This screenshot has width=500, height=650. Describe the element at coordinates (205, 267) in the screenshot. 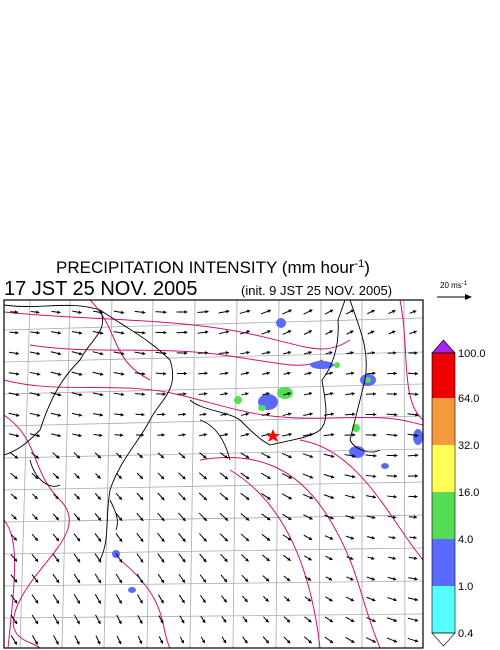

I see `title-text: PRECIPITATION INTENSITY (mm hour` at that location.